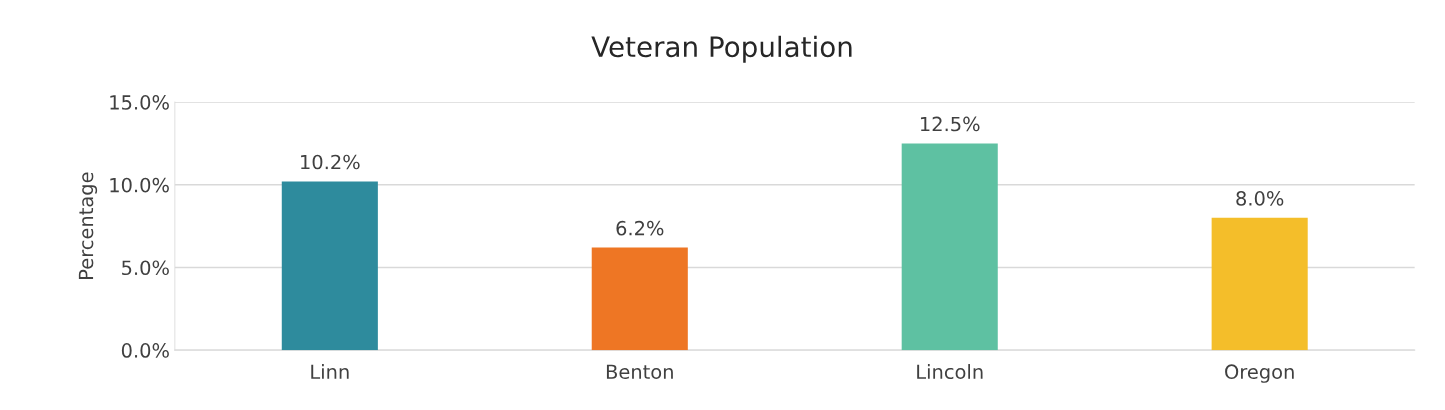  Describe the element at coordinates (145, 268) in the screenshot. I see `y-tick-label: 5.0%` at that location.